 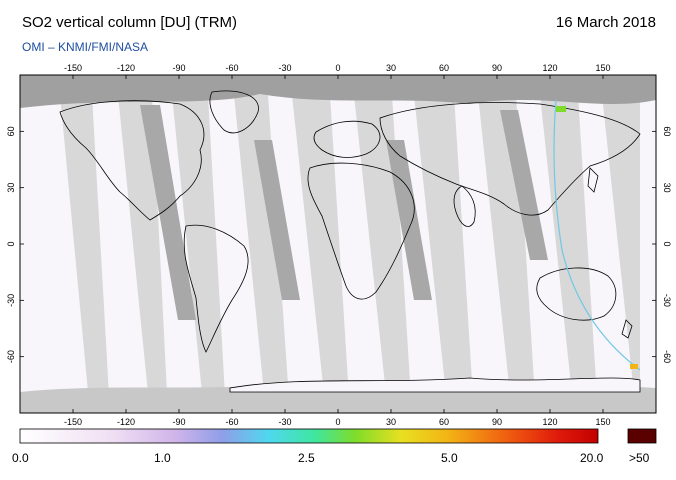 I want to click on data-credit: OMI – KNMI/FMI/NASA, so click(x=85, y=47).